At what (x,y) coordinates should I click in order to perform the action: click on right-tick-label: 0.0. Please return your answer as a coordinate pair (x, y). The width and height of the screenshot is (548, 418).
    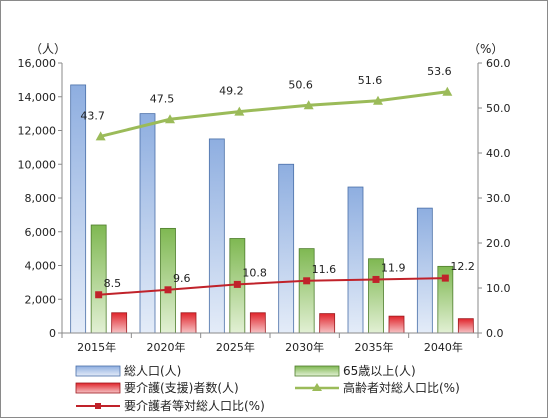
    Looking at the image, I should click on (495, 333).